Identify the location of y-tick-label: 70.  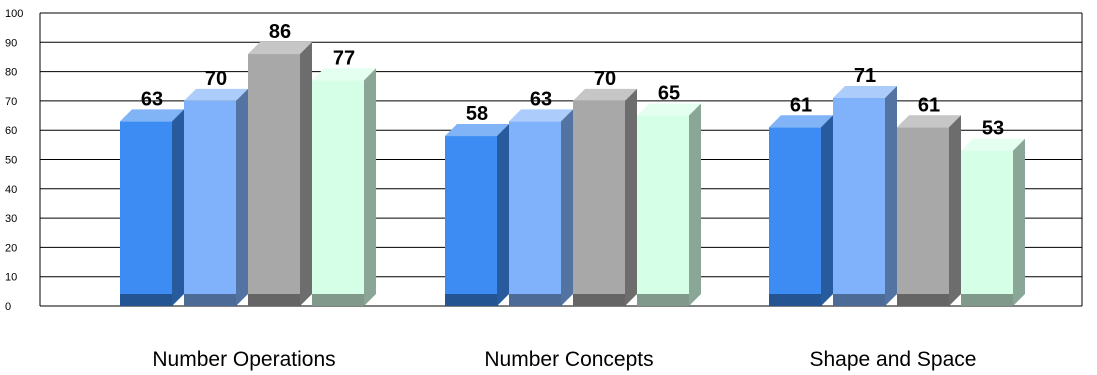
(11, 102).